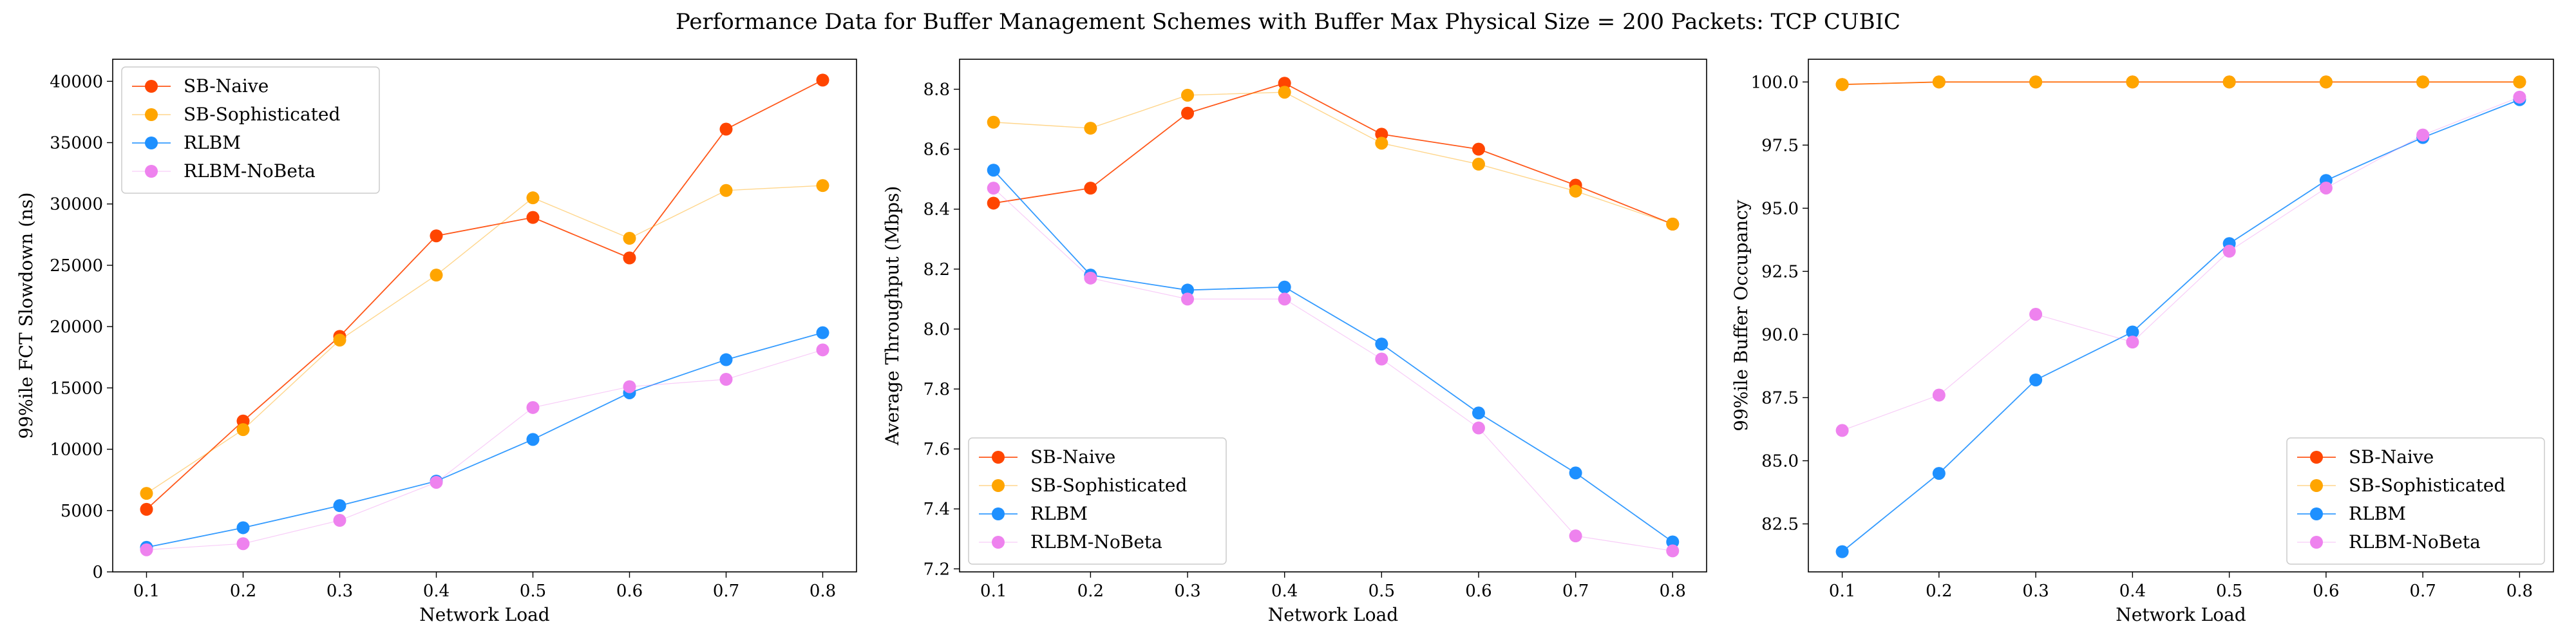  I want to click on x-tick-label: 0.3, so click(2035, 591).